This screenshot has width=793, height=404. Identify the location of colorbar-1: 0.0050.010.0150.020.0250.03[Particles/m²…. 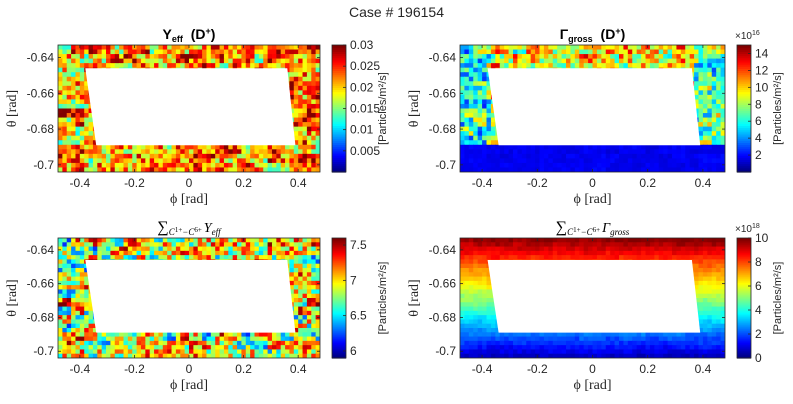
(360, 105).